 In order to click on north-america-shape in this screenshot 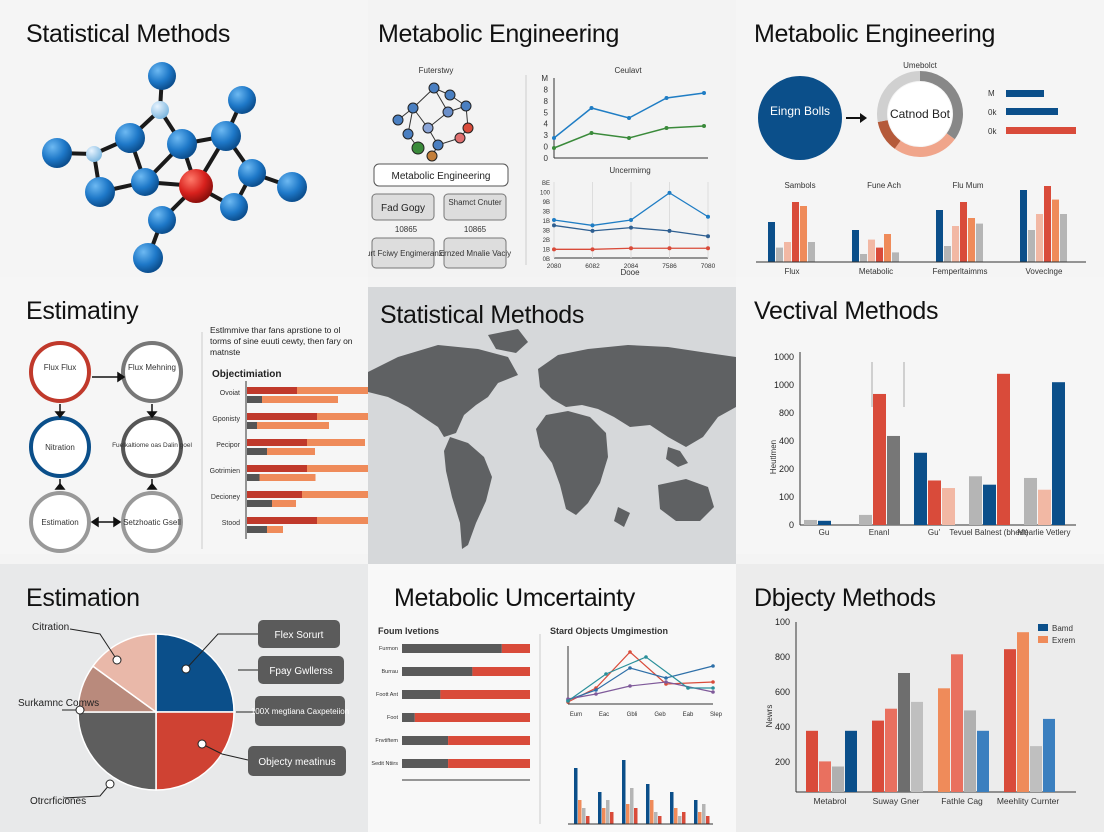, I will do `click(443, 391)`.